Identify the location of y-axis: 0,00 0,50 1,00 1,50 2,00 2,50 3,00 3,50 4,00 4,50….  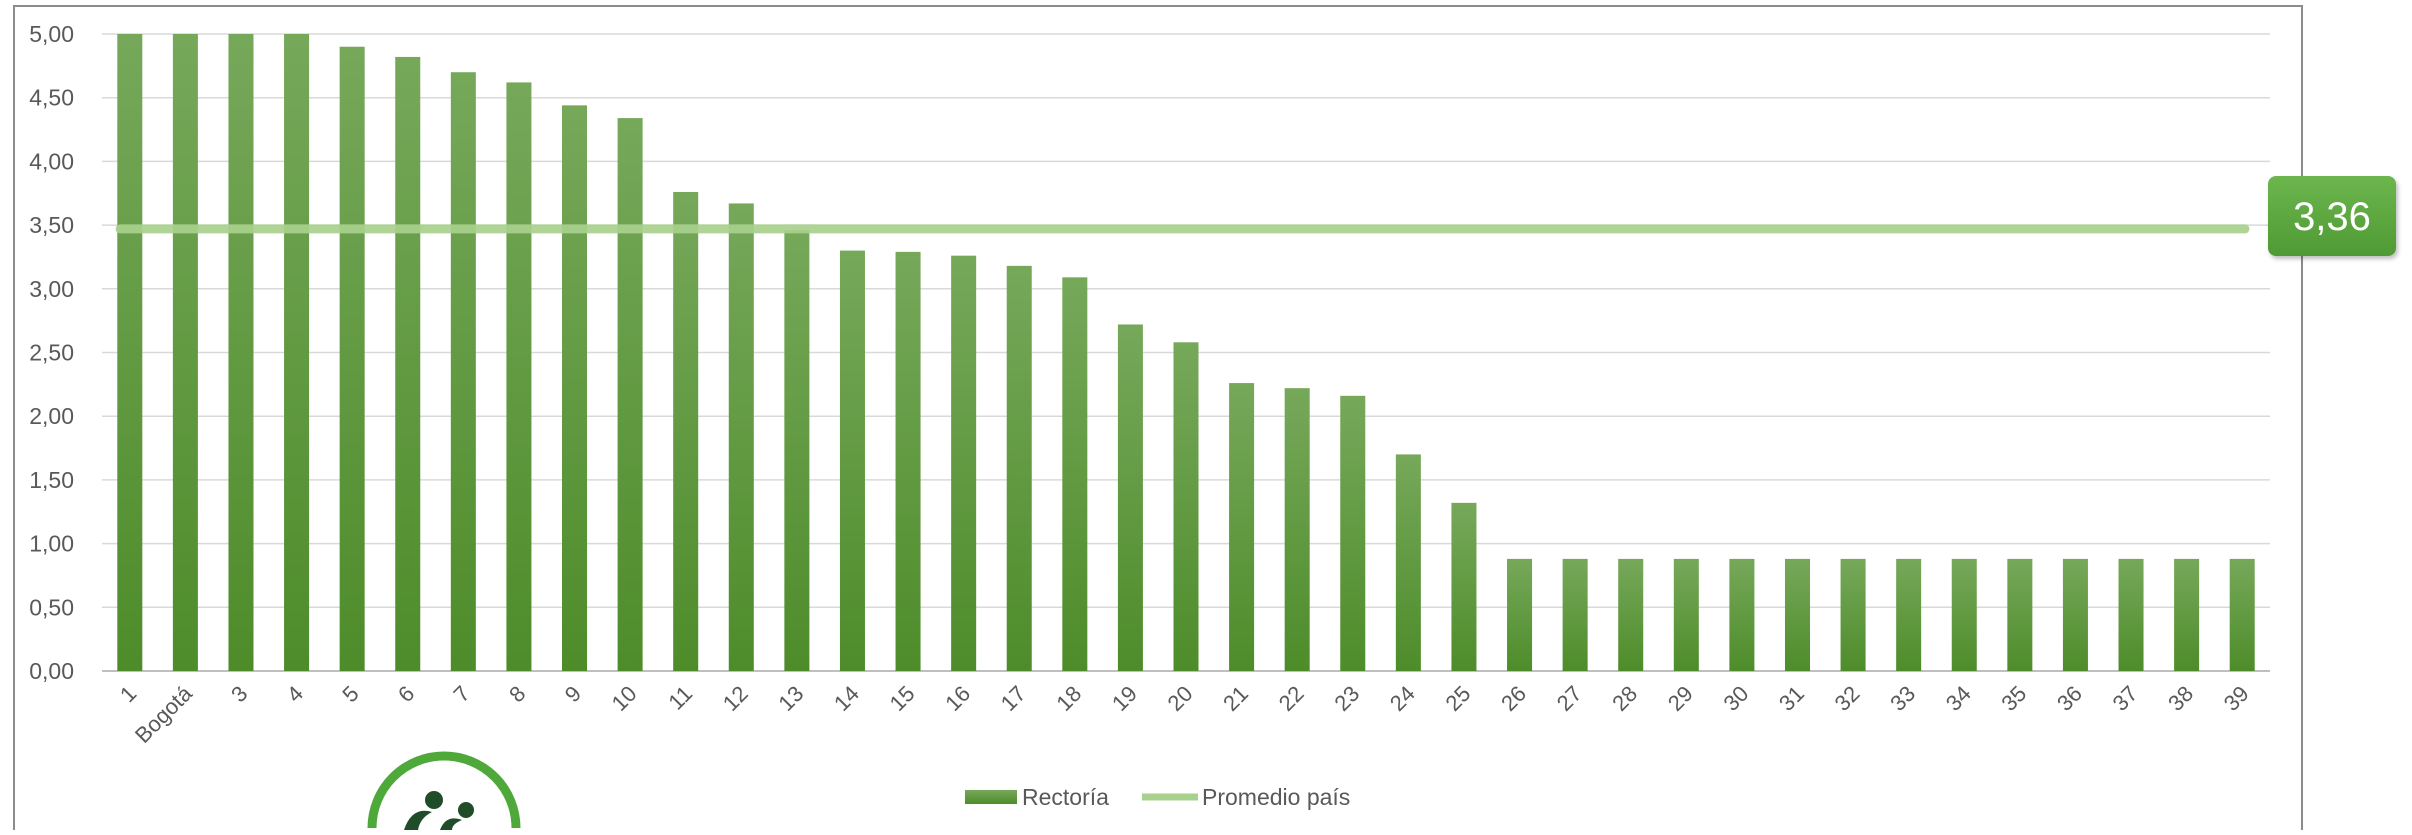
(51, 352).